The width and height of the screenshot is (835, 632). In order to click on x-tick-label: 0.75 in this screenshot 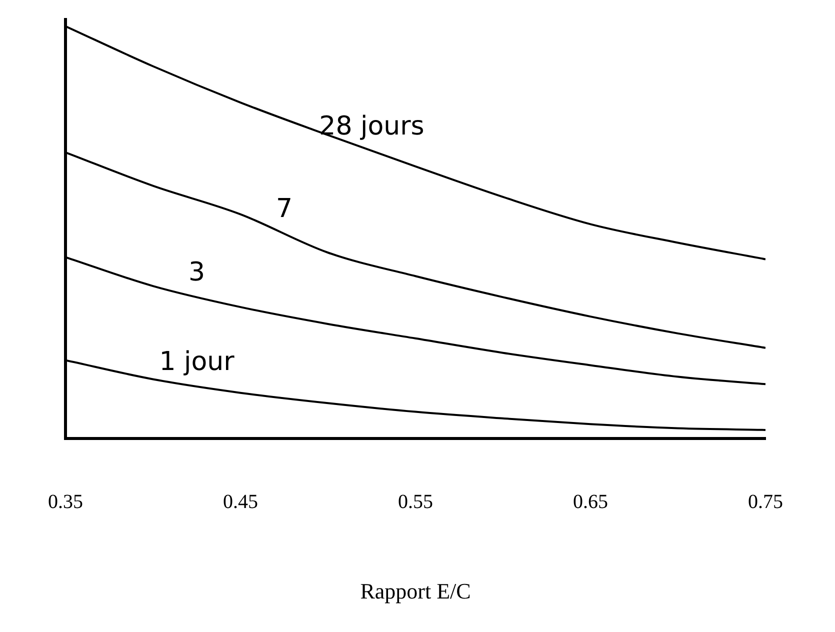, I will do `click(765, 501)`.